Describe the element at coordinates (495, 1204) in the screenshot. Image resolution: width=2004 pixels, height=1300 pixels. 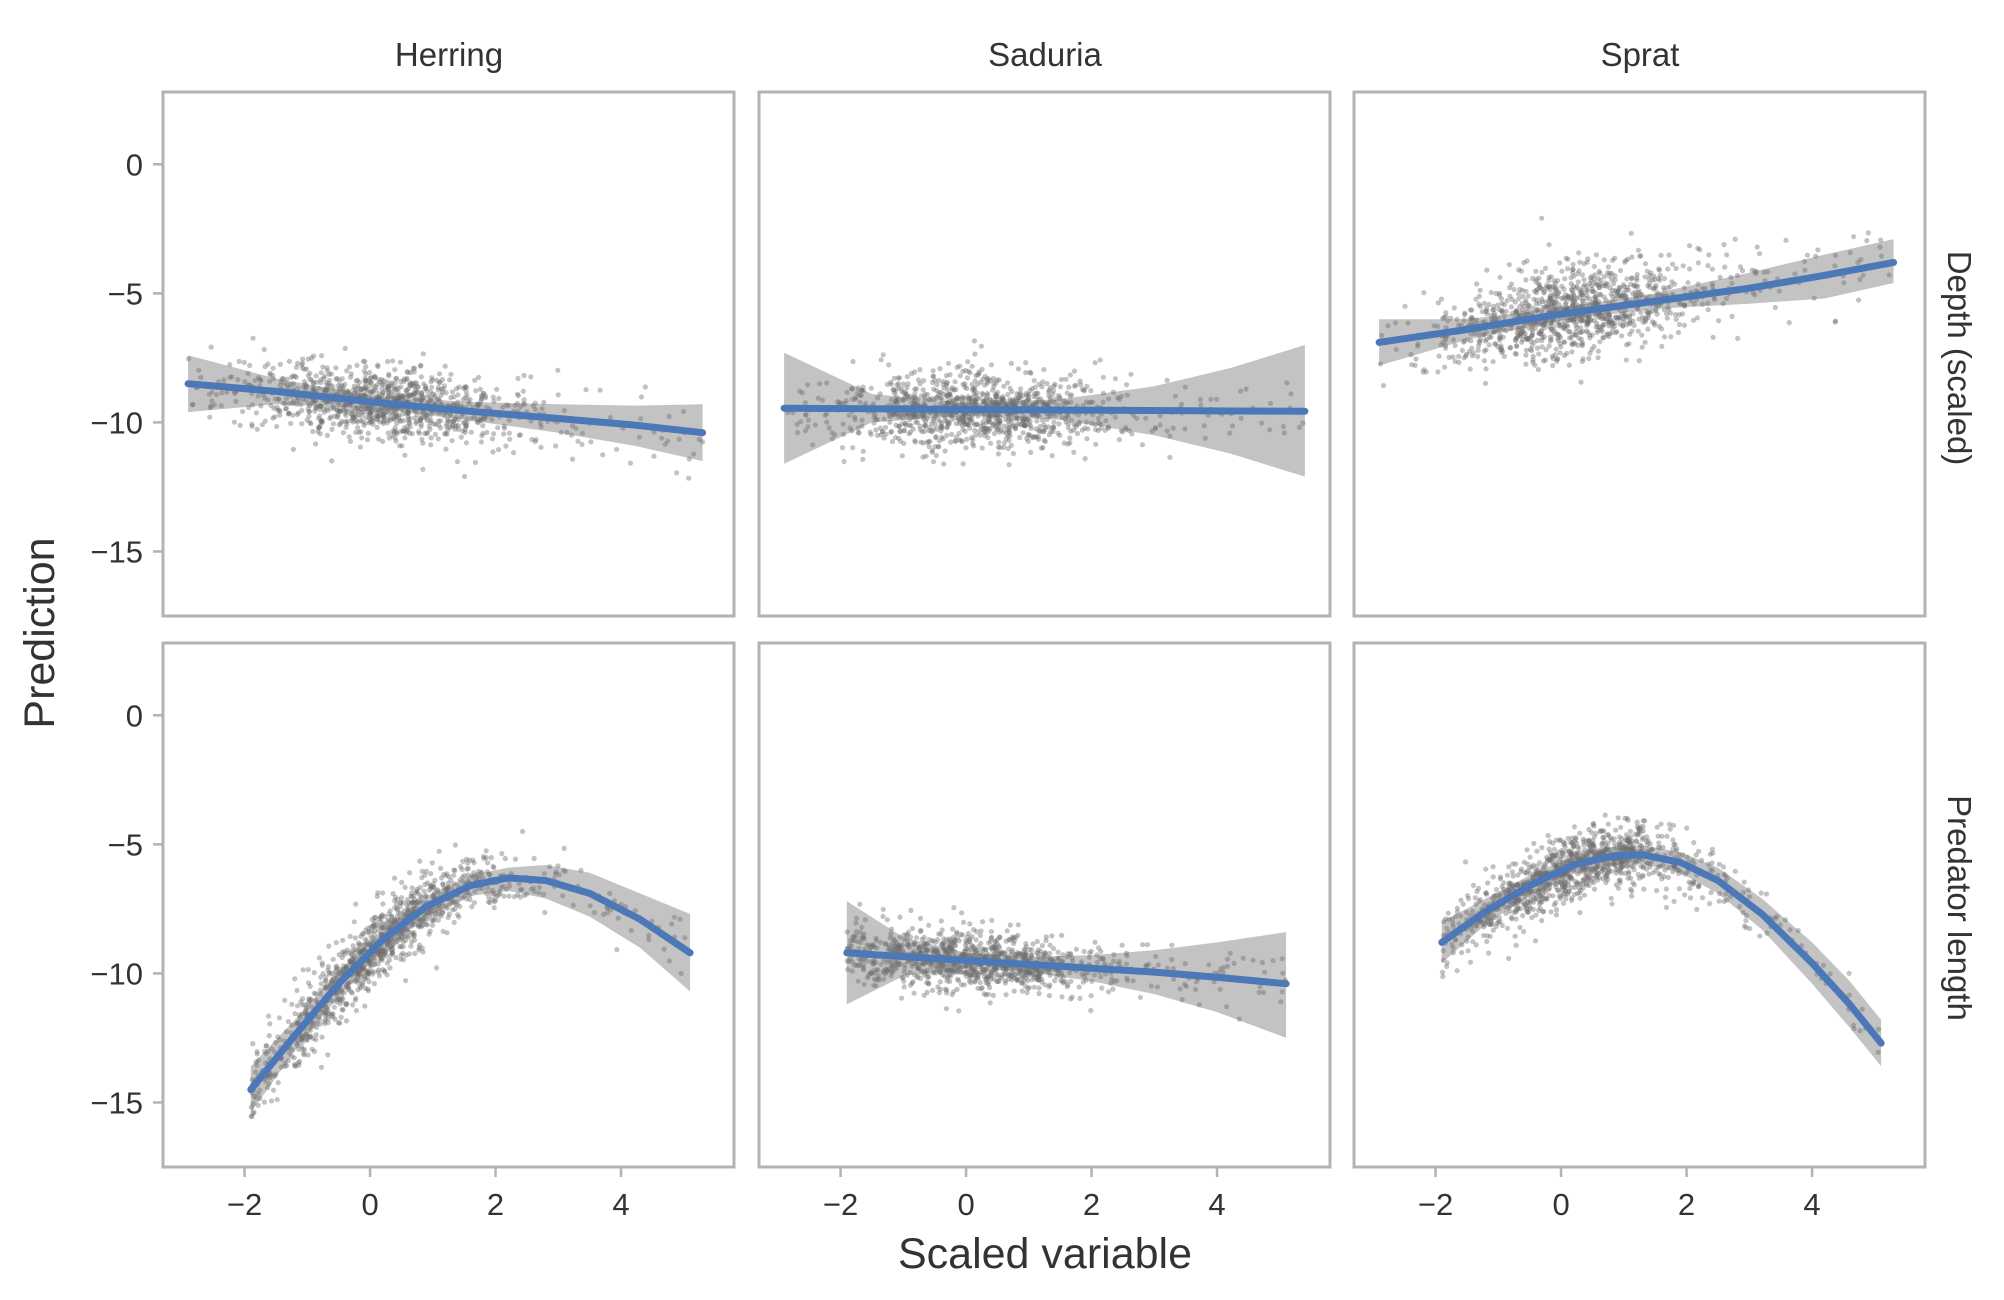
I see `x-tick-label: 2` at that location.